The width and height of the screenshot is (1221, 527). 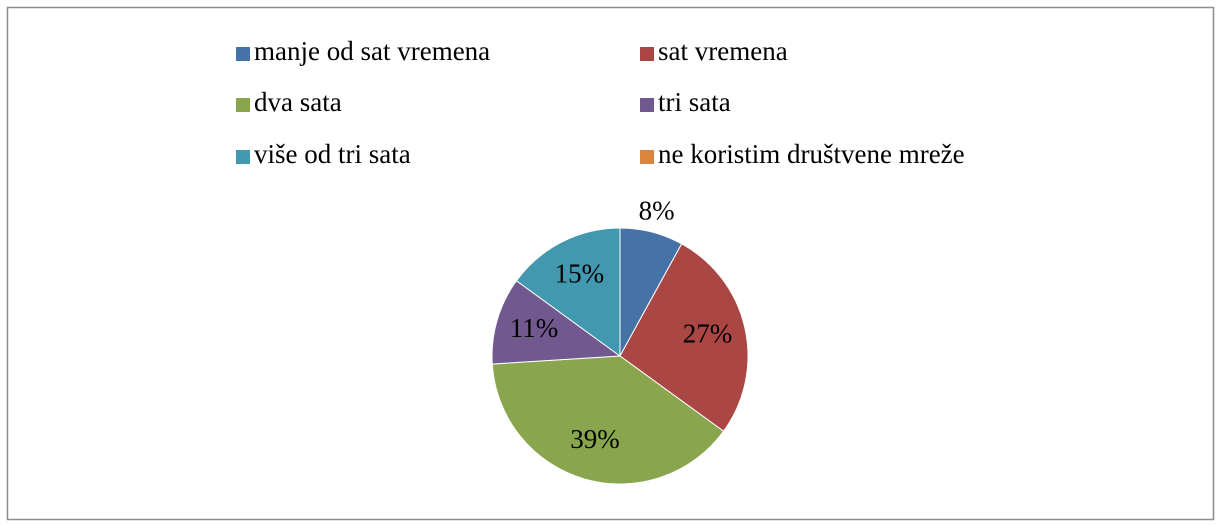 What do you see at coordinates (708, 334) in the screenshot?
I see `data-label: 27%` at bounding box center [708, 334].